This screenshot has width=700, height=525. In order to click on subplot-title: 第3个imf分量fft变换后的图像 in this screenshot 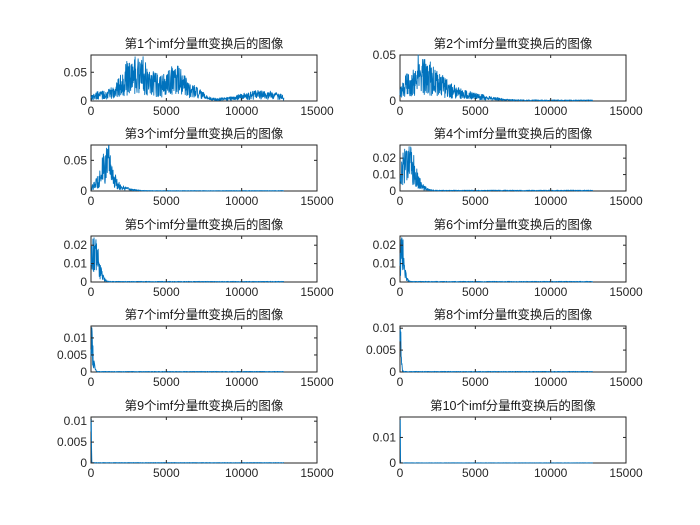, I will do `click(204, 133)`.